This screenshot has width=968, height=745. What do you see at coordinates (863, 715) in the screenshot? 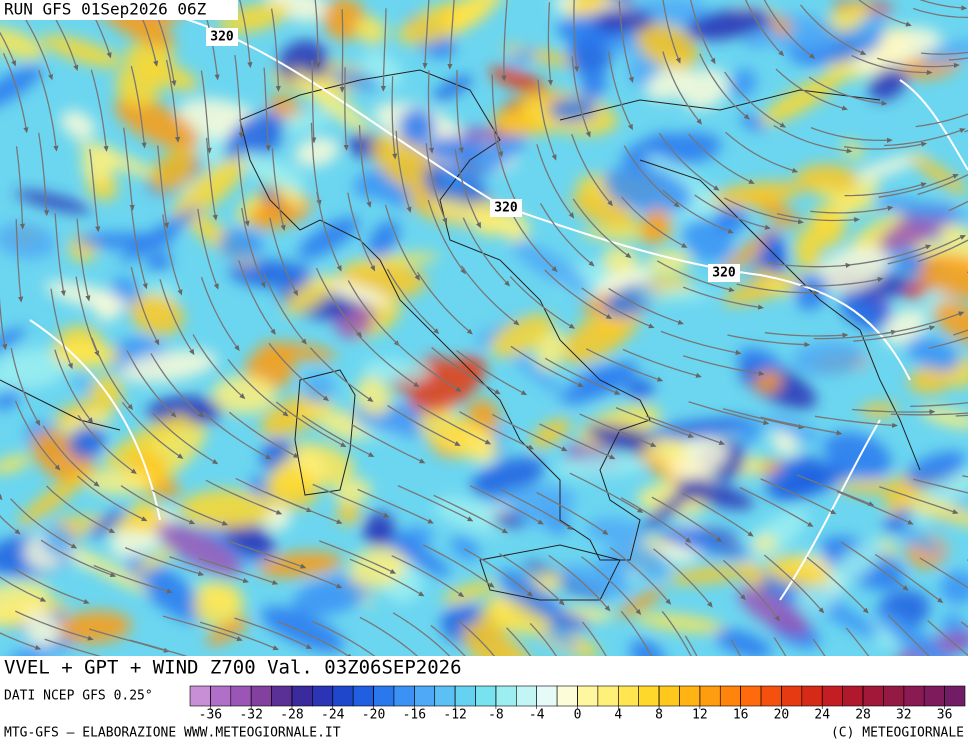
I see `colorbar-tick-label: 28` at bounding box center [863, 715].